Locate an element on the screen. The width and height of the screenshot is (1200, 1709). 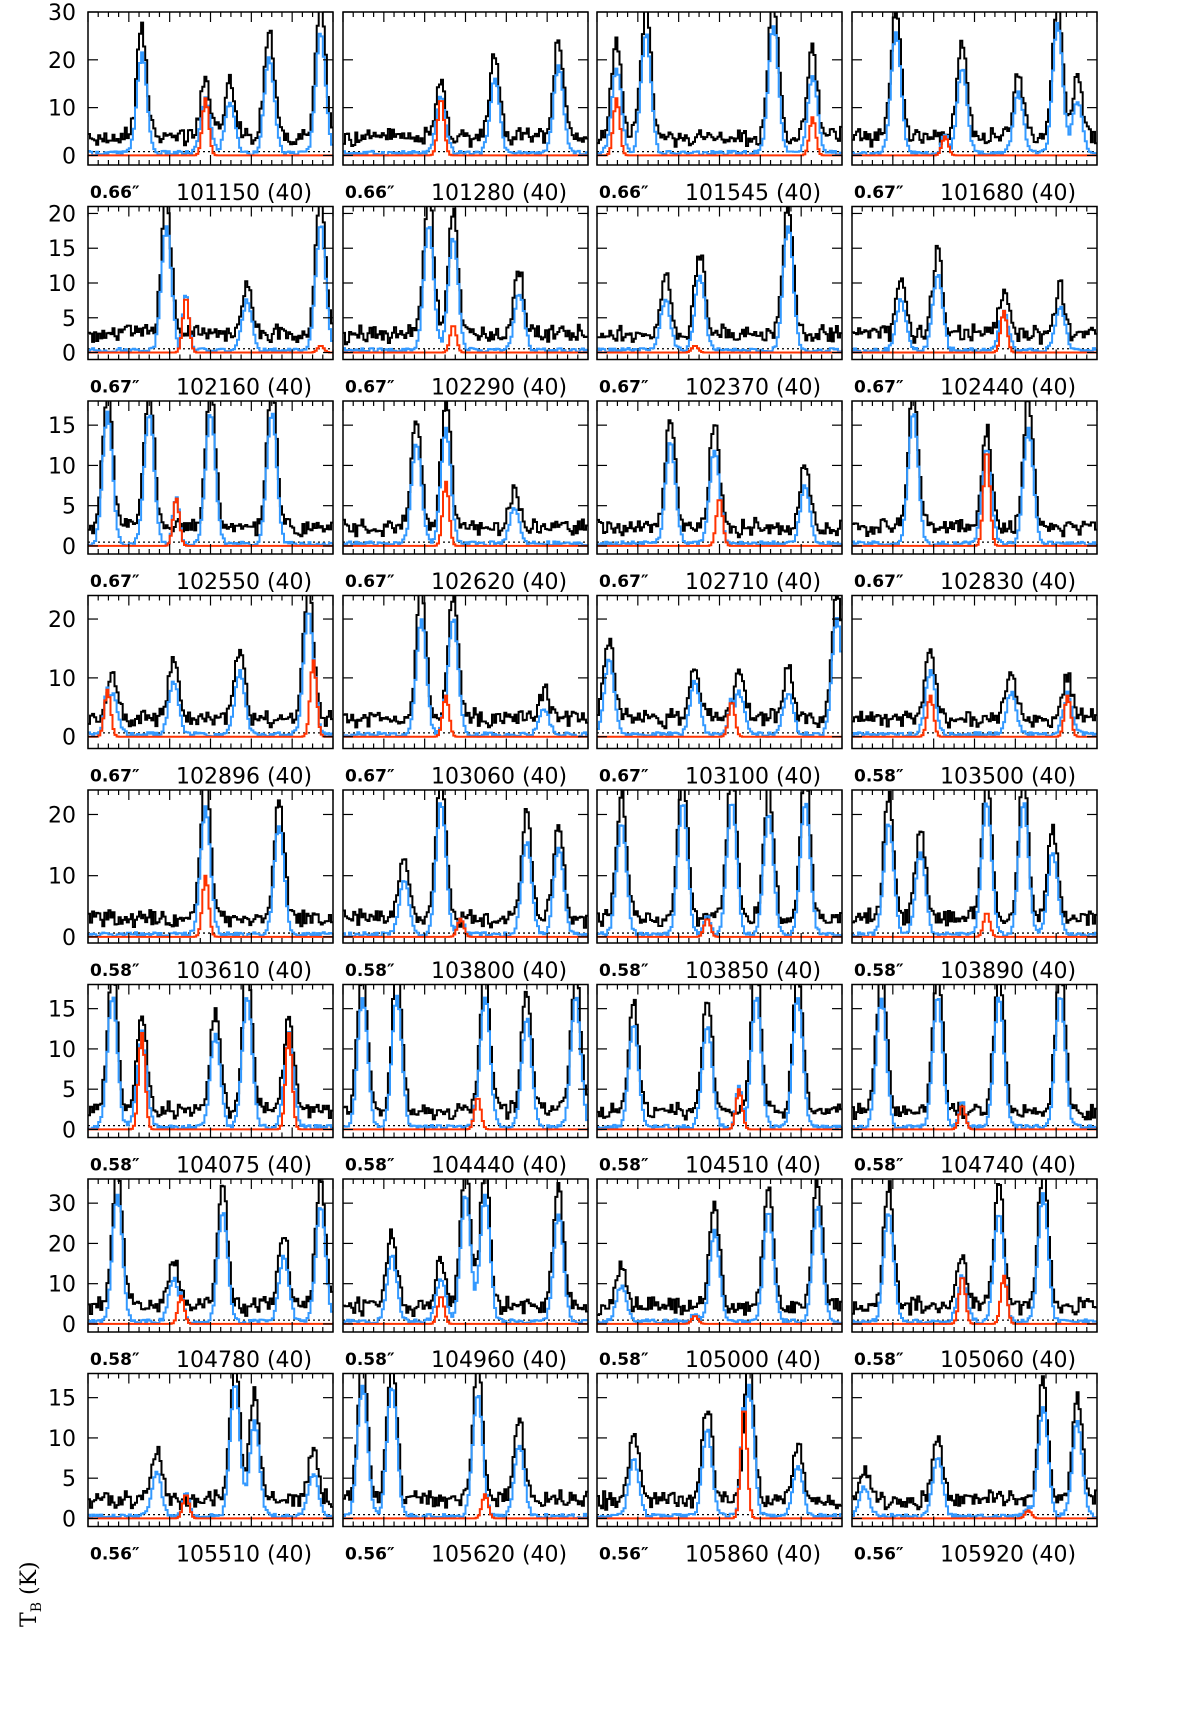
spectrum-panel: 0 5 10 15 0.56″ 105510 (40) is located at coordinates (191, 1470).